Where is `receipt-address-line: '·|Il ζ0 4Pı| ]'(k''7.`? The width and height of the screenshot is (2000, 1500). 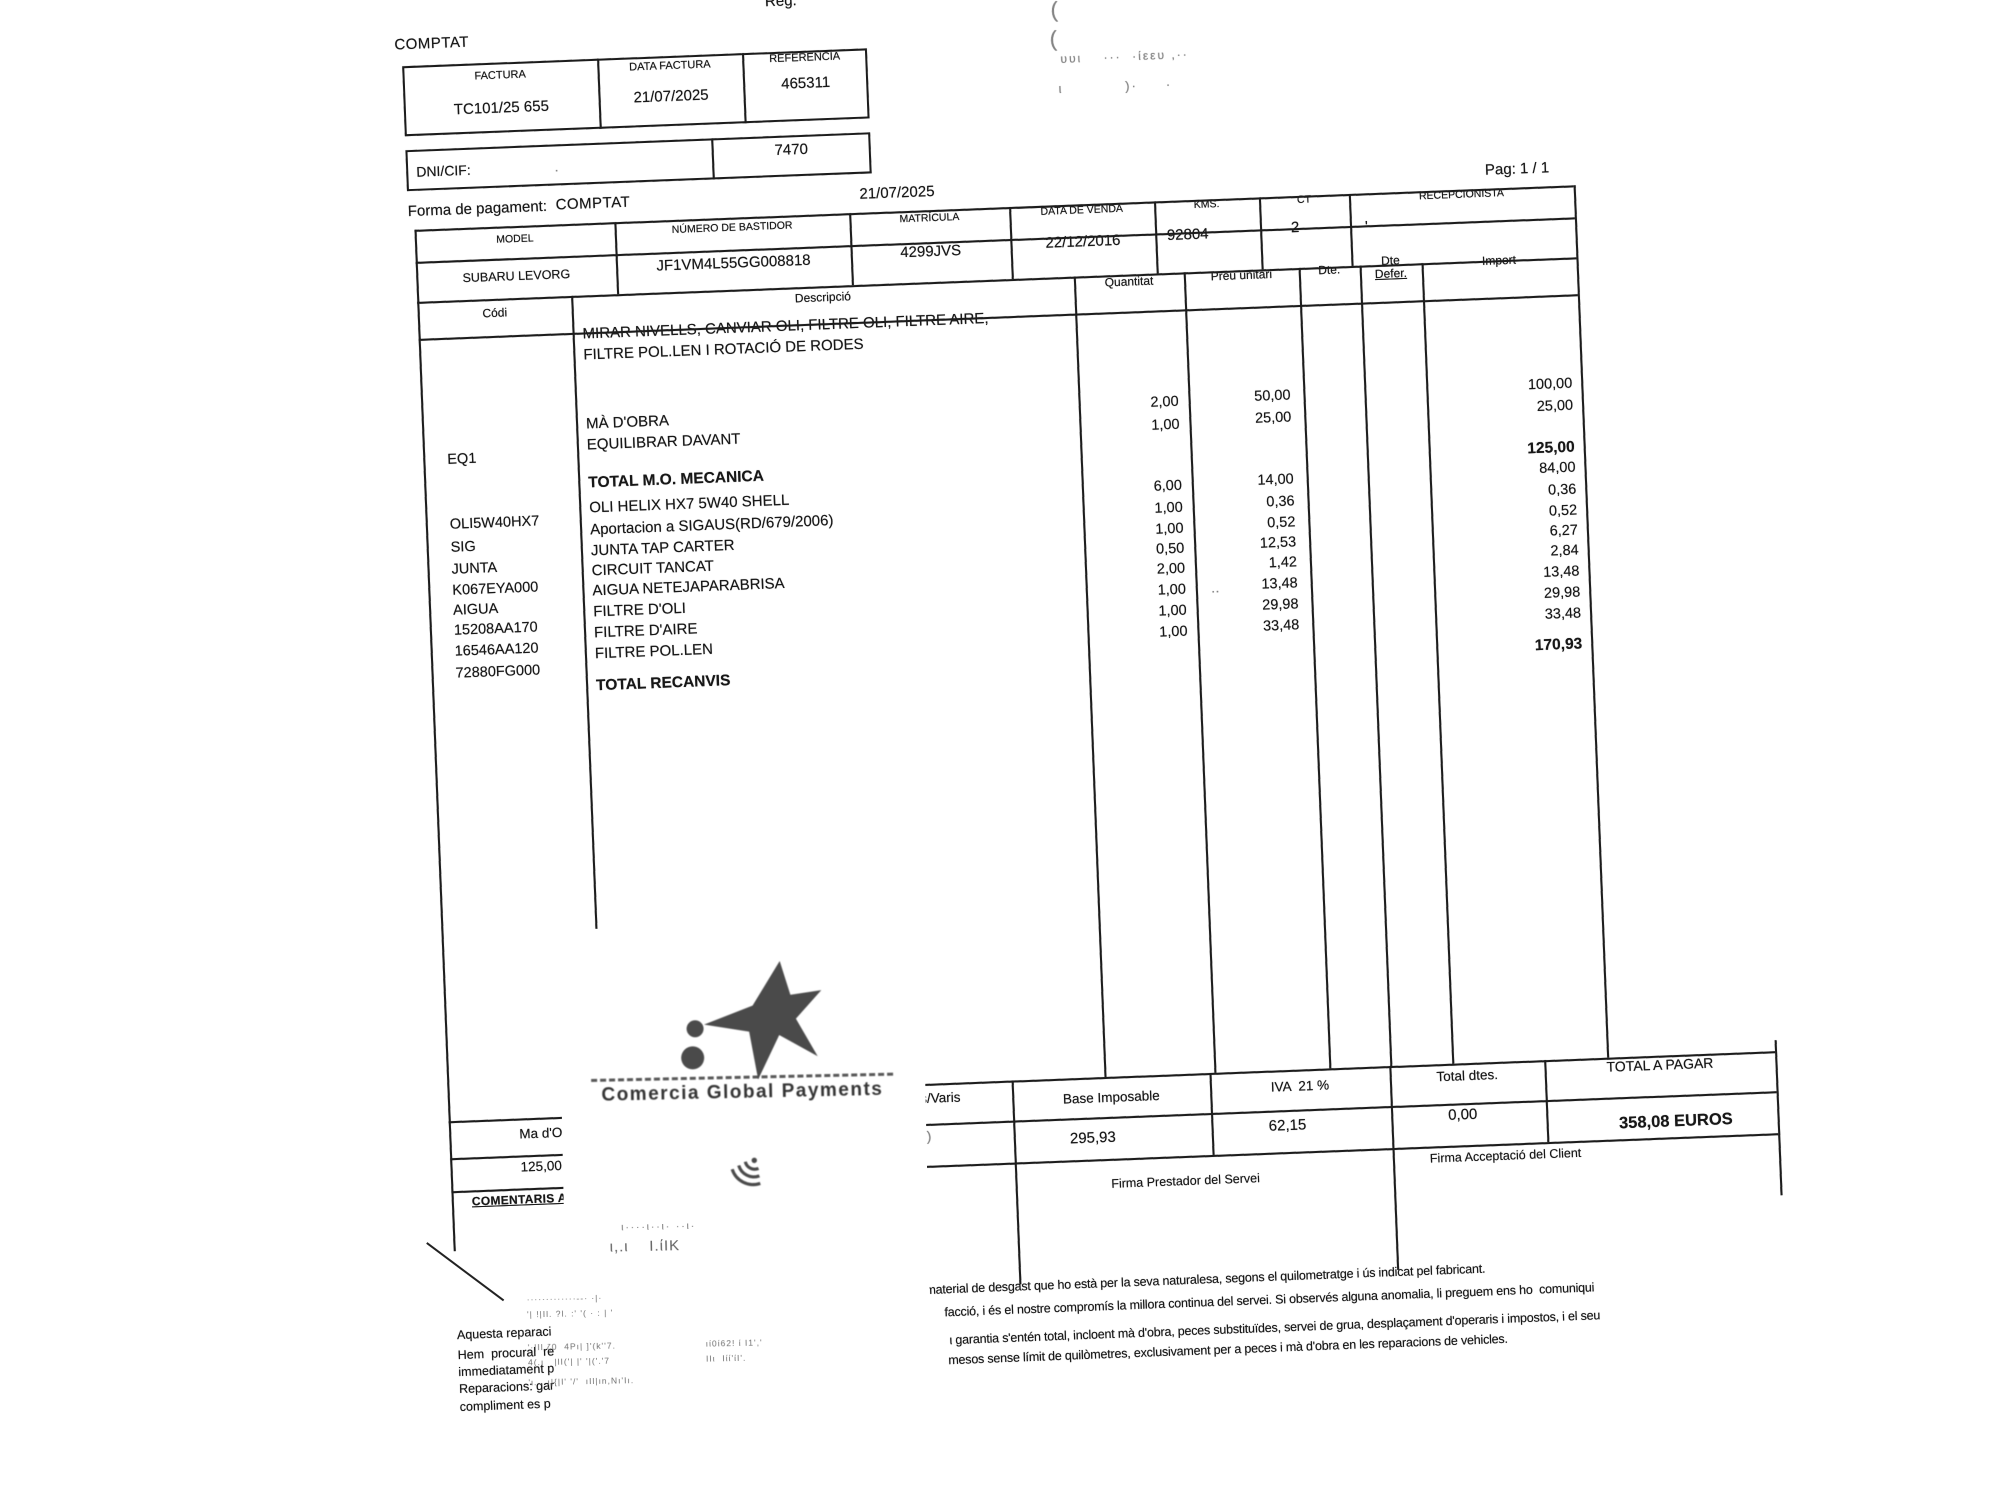
receipt-address-line: '·|Il ζ0 4Pı| ]'(k''7. is located at coordinates (572, 1346).